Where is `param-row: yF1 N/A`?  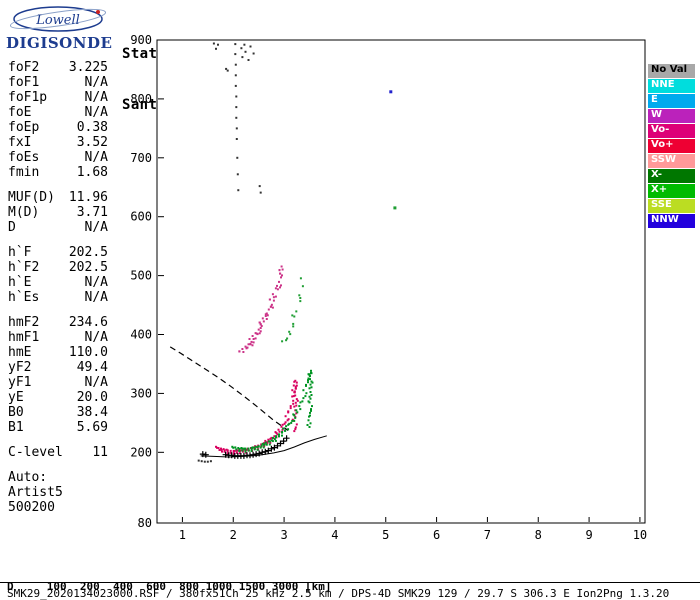 param-row: yF1 N/A is located at coordinates (58, 382).